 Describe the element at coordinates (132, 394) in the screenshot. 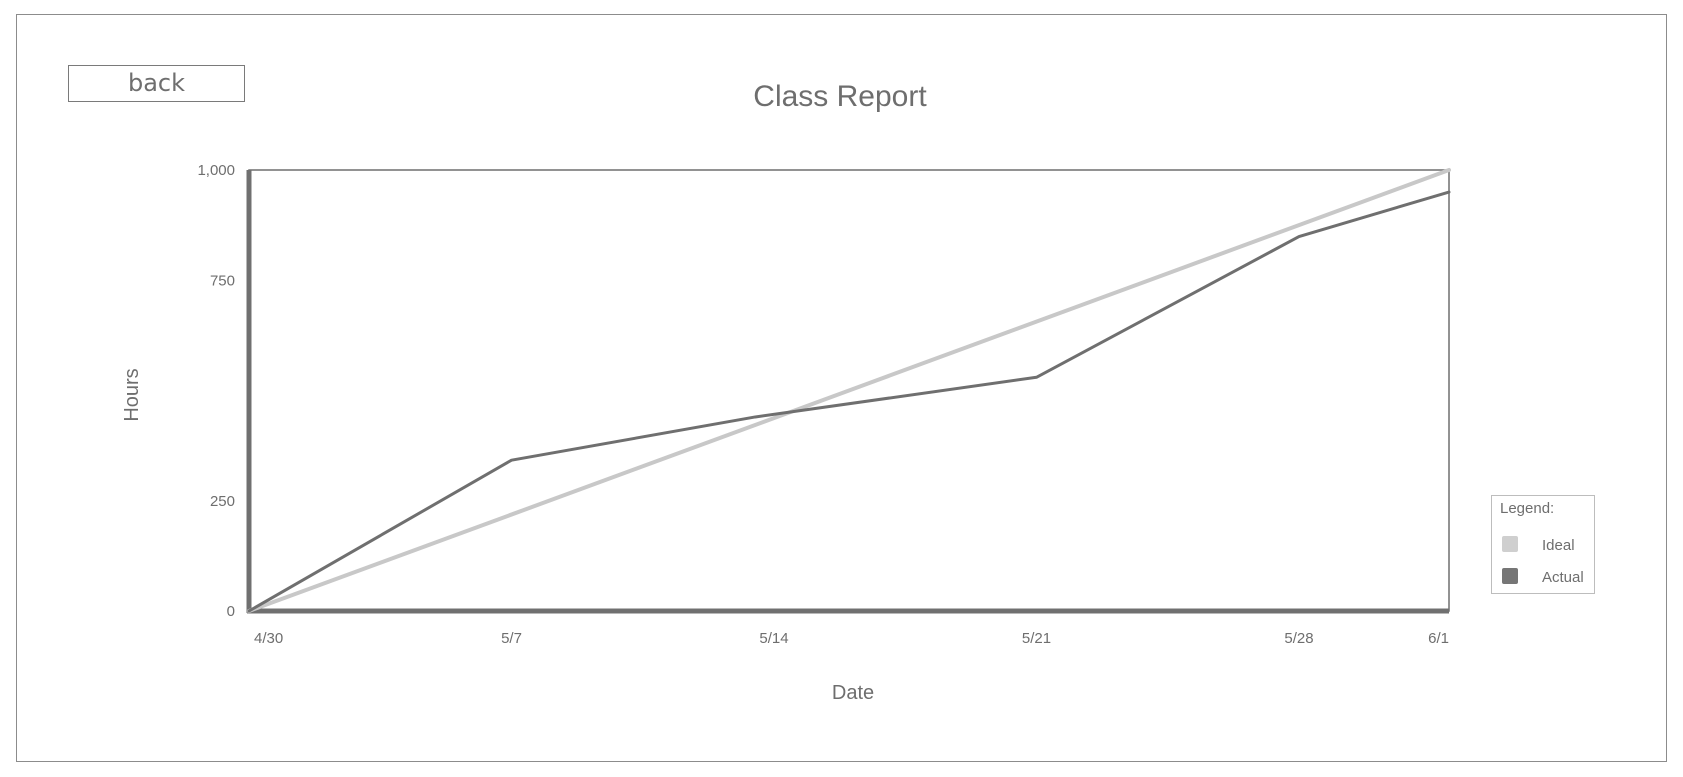

I see `y-axis-label: Hours` at that location.